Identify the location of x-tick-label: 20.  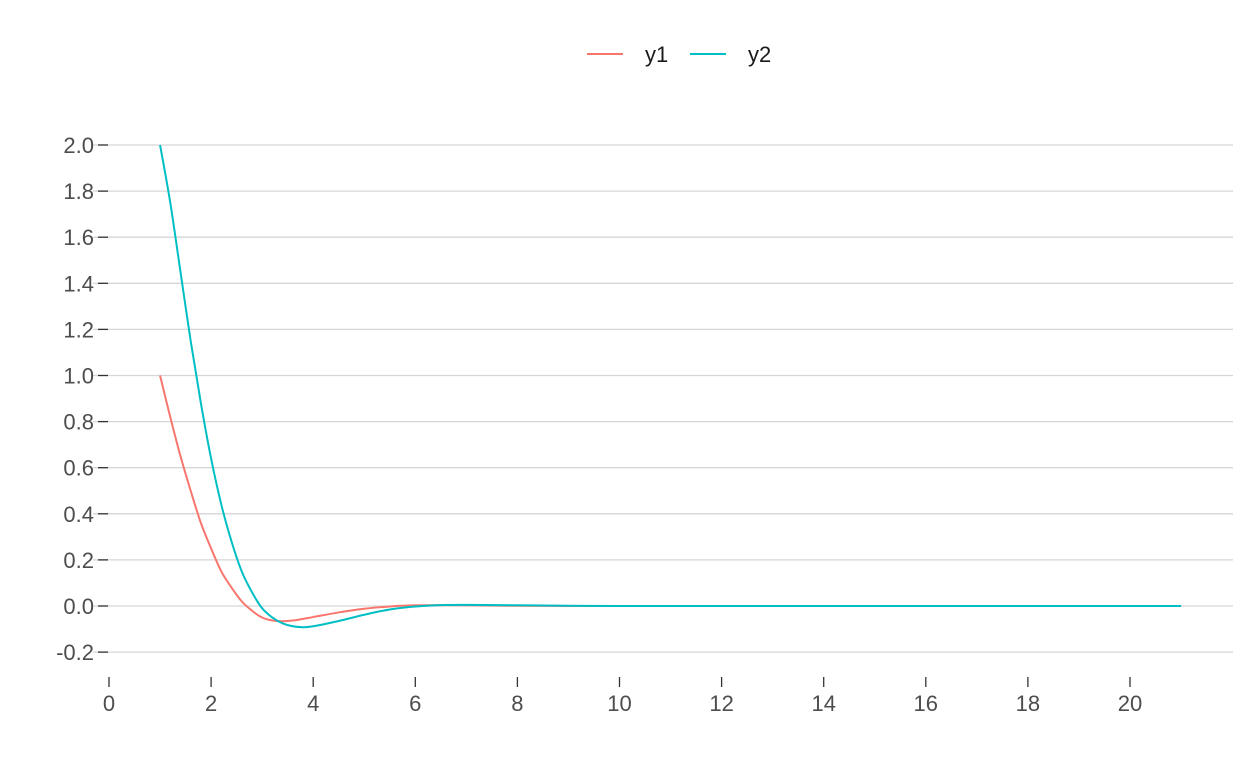
(1130, 703).